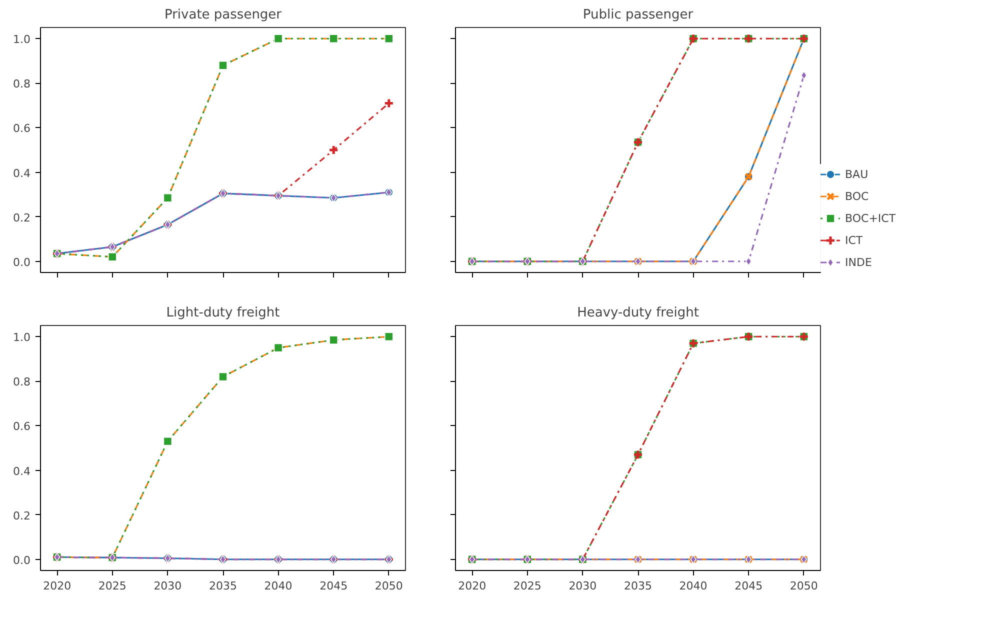  Describe the element at coordinates (223, 15) in the screenshot. I see `chart-title: Private passenger` at that location.